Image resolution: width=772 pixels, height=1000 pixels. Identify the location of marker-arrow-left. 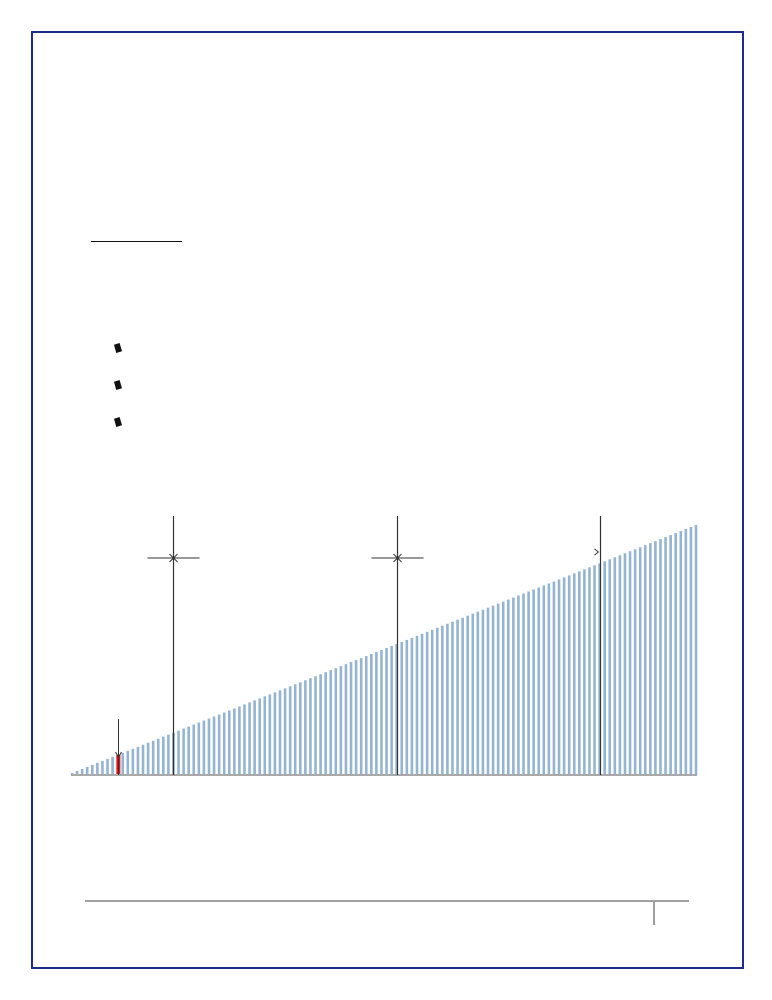
(117, 754).